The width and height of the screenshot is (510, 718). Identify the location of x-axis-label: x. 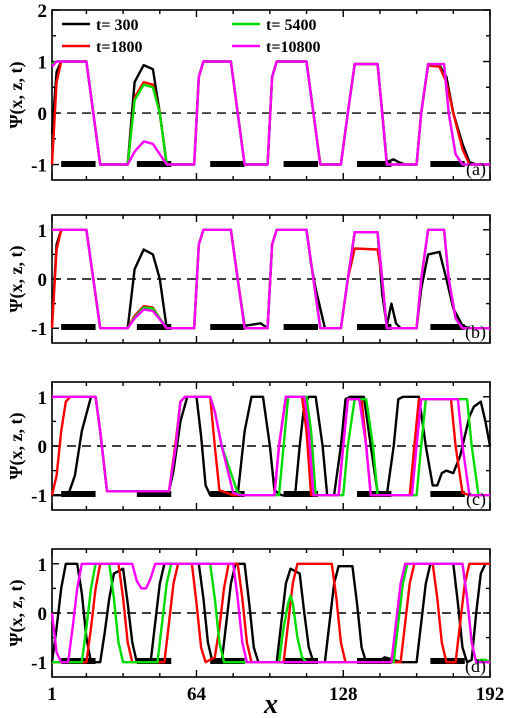
(270, 703).